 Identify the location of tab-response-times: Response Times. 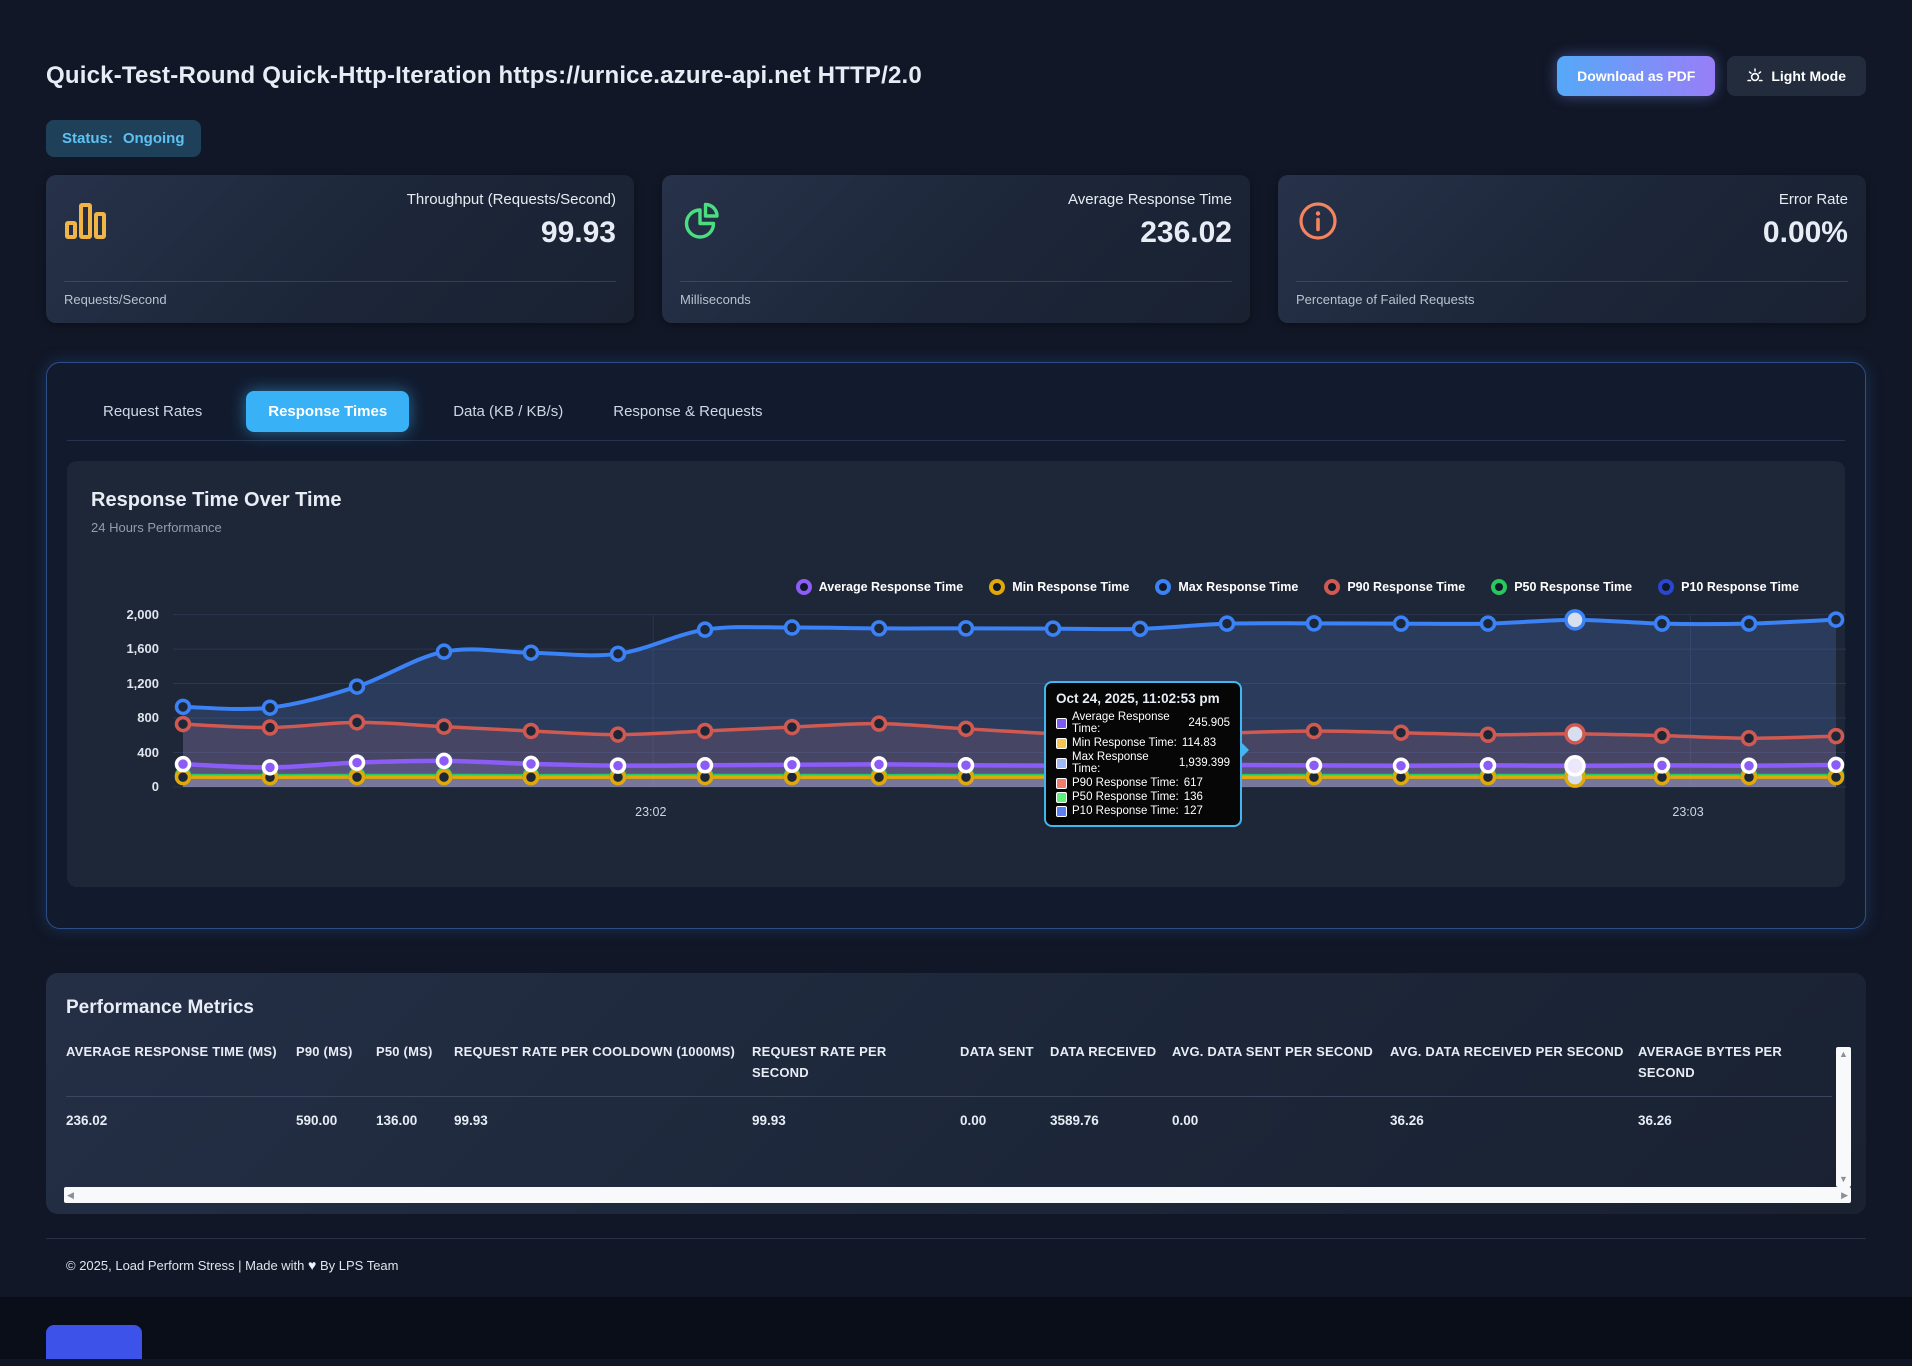
(328, 411).